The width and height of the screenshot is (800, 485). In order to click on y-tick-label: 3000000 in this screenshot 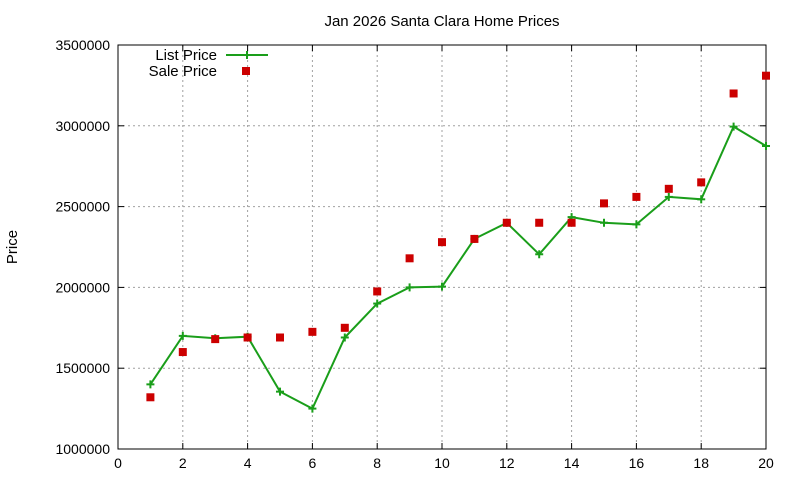, I will do `click(82, 126)`.